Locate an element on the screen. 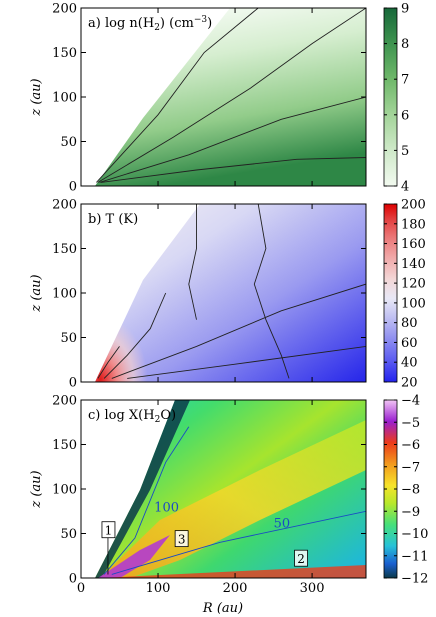 The height and width of the screenshot is (617, 436). panel-label: b) T (K) is located at coordinates (113, 219).